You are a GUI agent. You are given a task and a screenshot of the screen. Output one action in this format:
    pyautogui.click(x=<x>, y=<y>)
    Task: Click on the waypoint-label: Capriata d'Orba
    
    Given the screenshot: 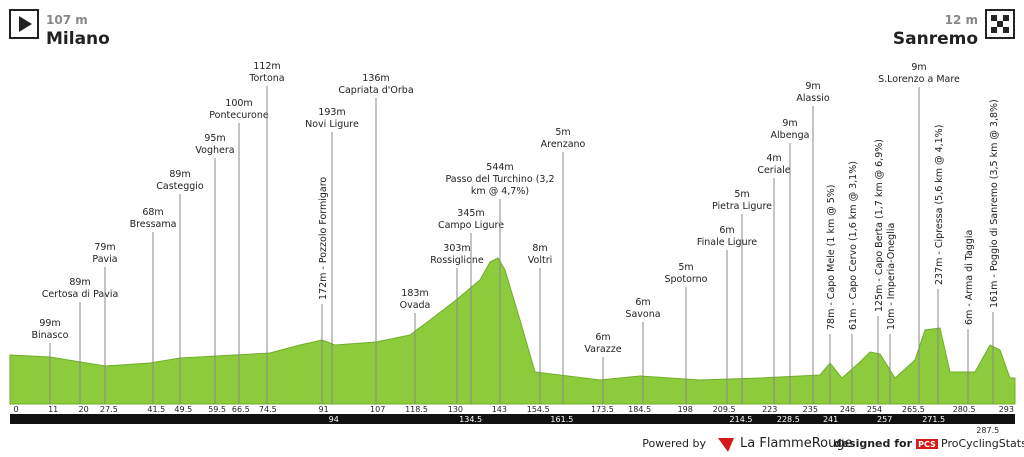 What is the action you would take?
    pyautogui.click(x=375, y=90)
    